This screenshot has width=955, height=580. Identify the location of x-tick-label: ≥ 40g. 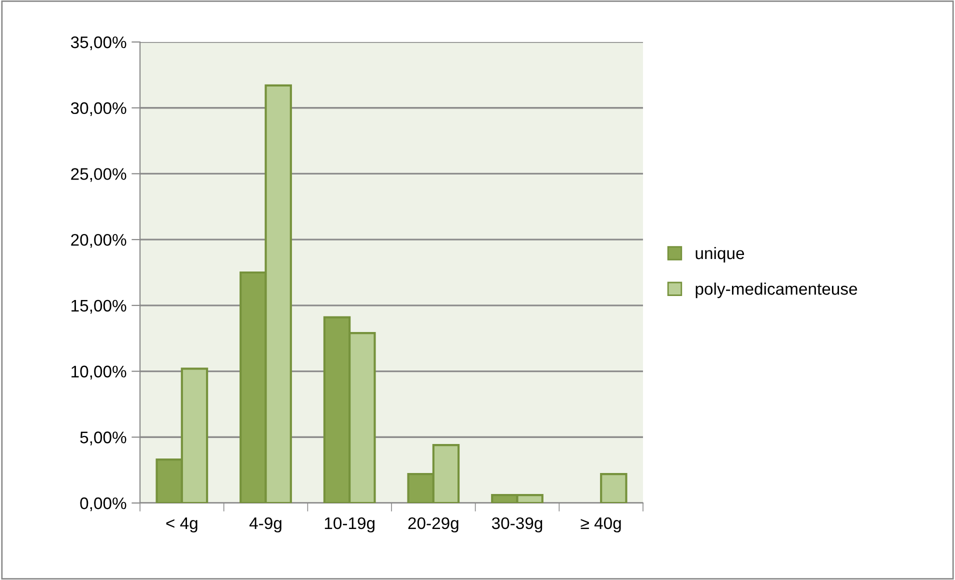
(600, 524).